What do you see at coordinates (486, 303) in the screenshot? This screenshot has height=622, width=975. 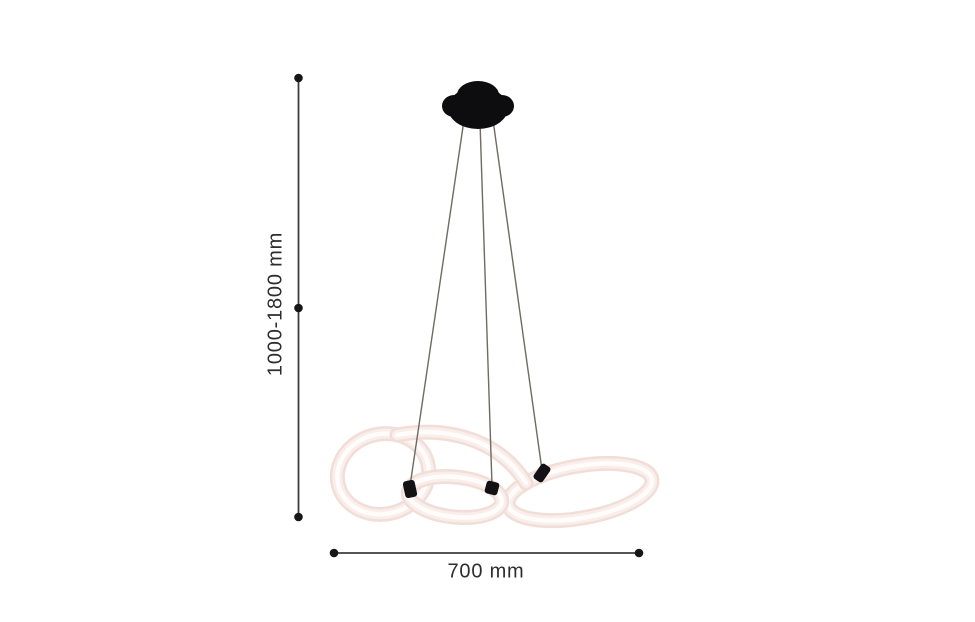 I see `suspension-wire-middle` at bounding box center [486, 303].